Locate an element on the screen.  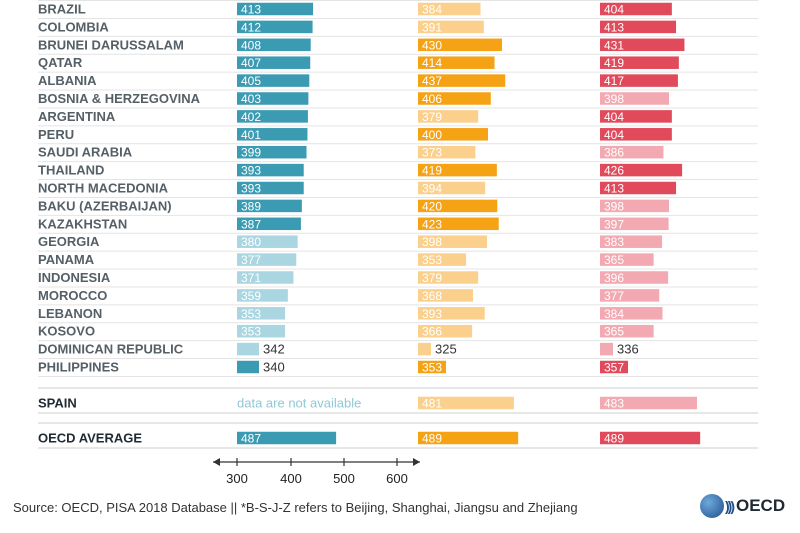
bar-value-label: 325 is located at coordinates (446, 349).